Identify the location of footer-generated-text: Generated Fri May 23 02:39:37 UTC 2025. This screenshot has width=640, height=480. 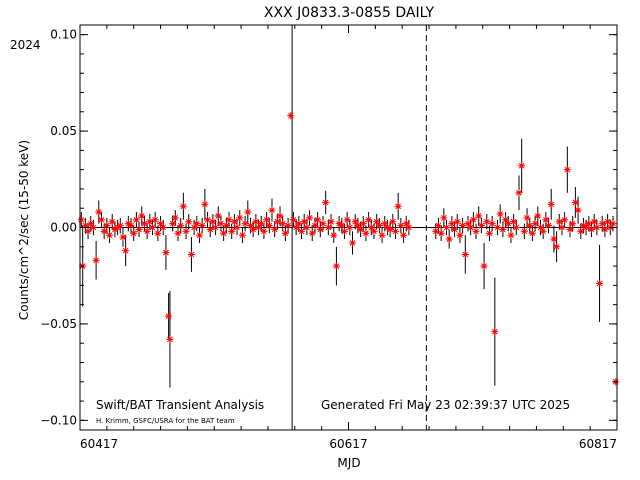
(445, 405).